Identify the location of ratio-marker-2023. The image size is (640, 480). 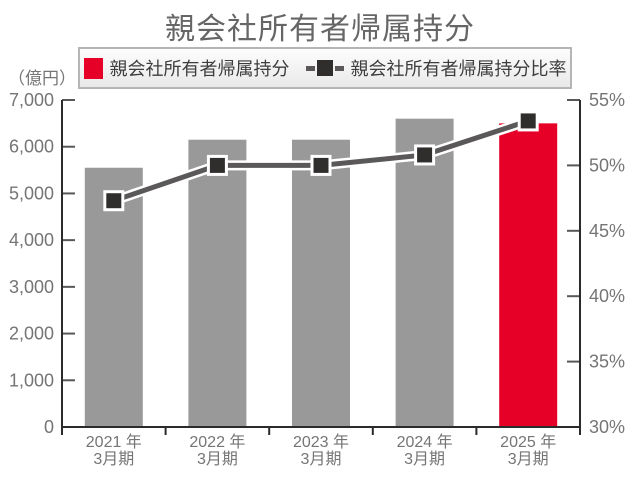
(321, 165).